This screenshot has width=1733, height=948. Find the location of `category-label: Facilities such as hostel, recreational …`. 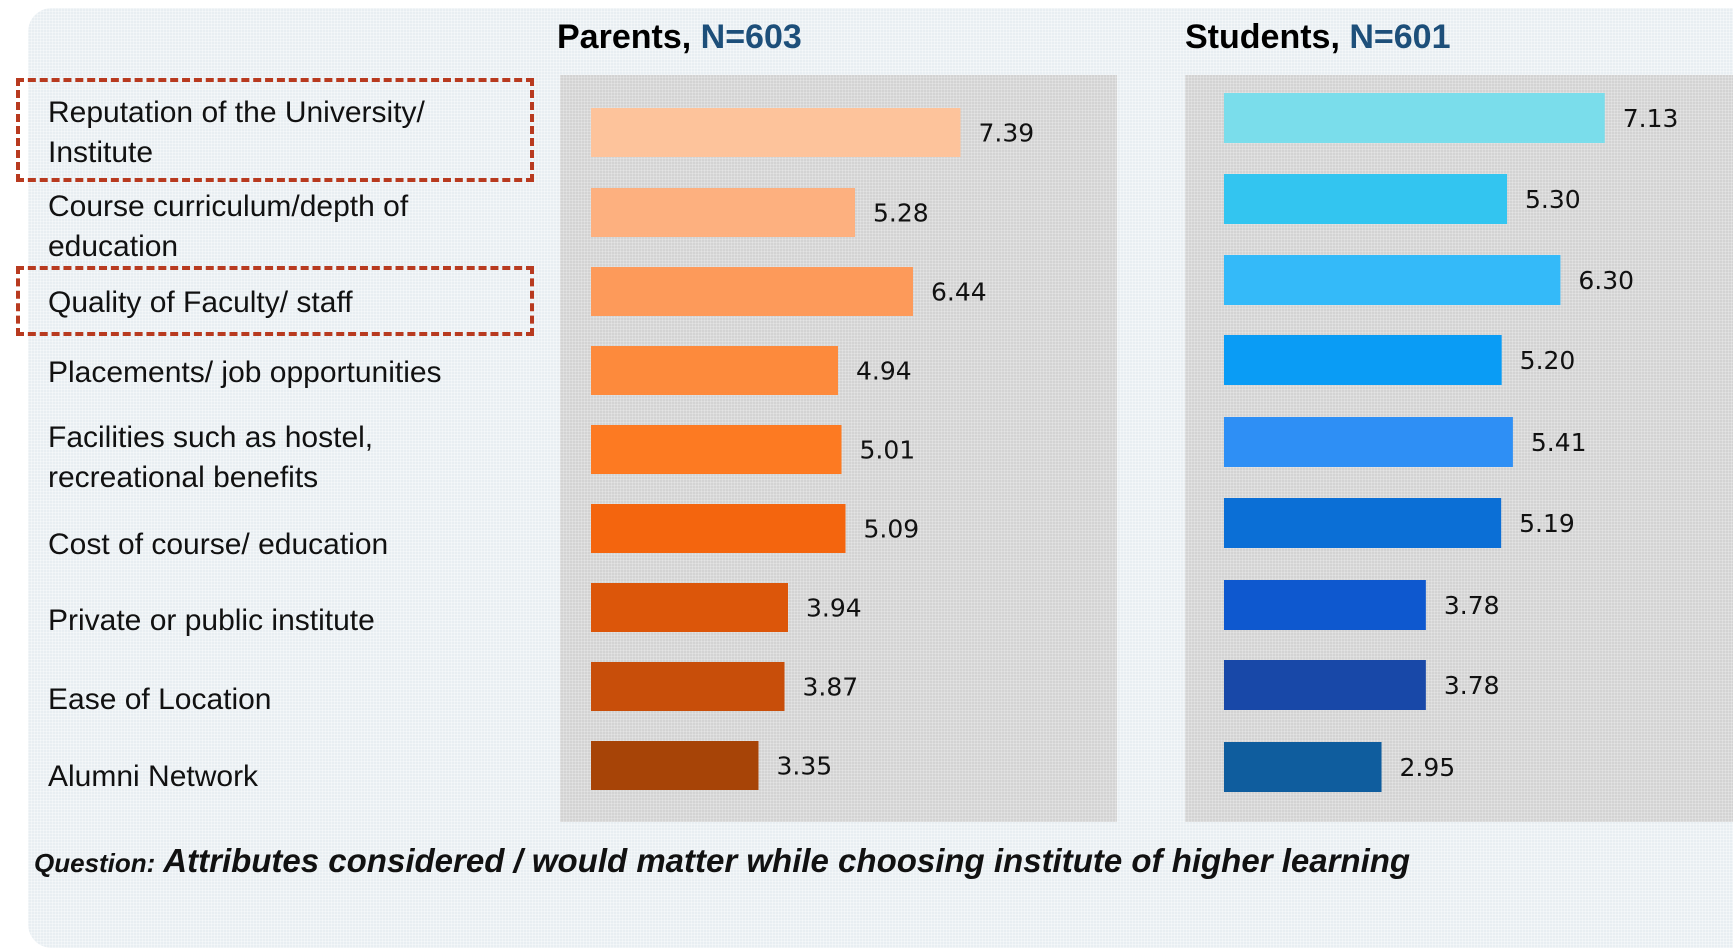

category-label: Facilities such as hostel, recreational … is located at coordinates (211, 457).